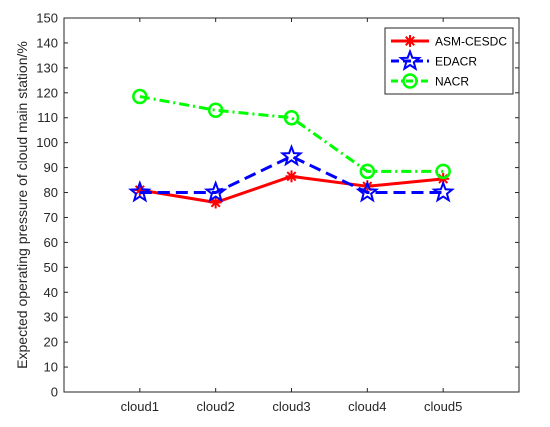  Describe the element at coordinates (51, 192) in the screenshot. I see `y-tick-label: 80` at that location.